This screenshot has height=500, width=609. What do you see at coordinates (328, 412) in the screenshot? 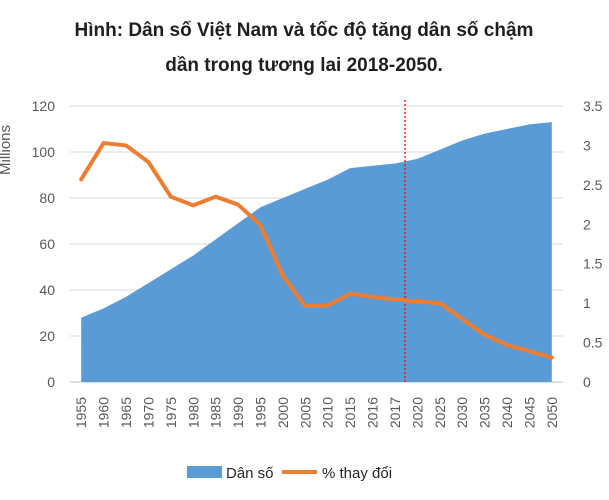
I see `x-tick-label: 2010` at bounding box center [328, 412].